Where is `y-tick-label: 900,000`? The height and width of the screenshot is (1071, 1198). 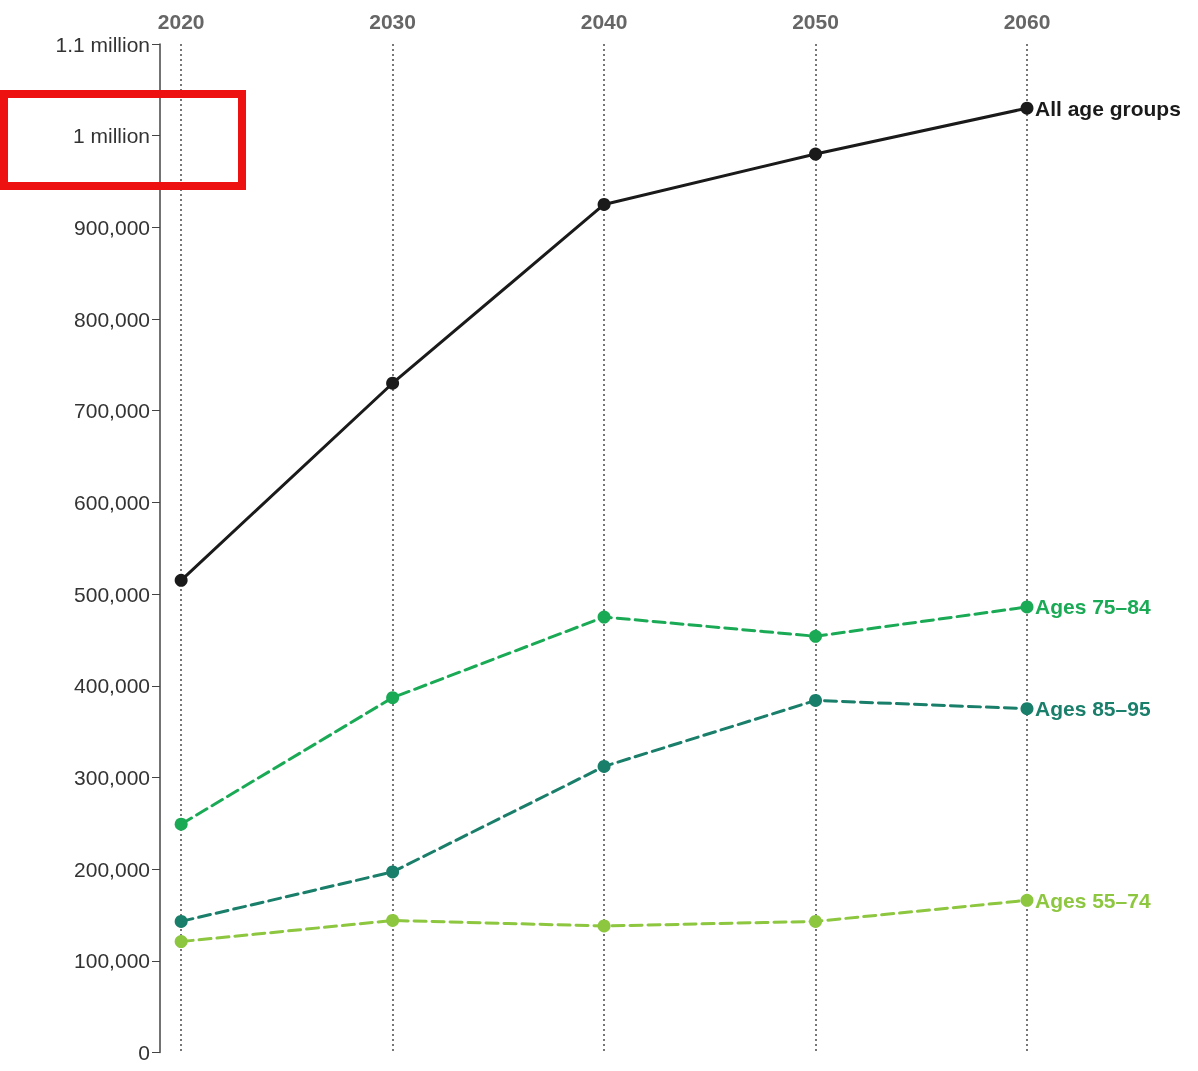
y-tick-label: 900,000 is located at coordinates (112, 227).